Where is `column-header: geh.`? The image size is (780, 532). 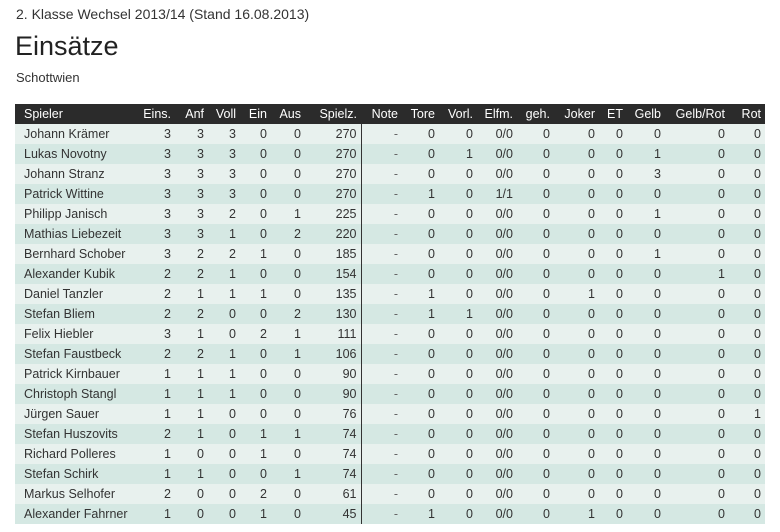 column-header: geh. is located at coordinates (535, 114).